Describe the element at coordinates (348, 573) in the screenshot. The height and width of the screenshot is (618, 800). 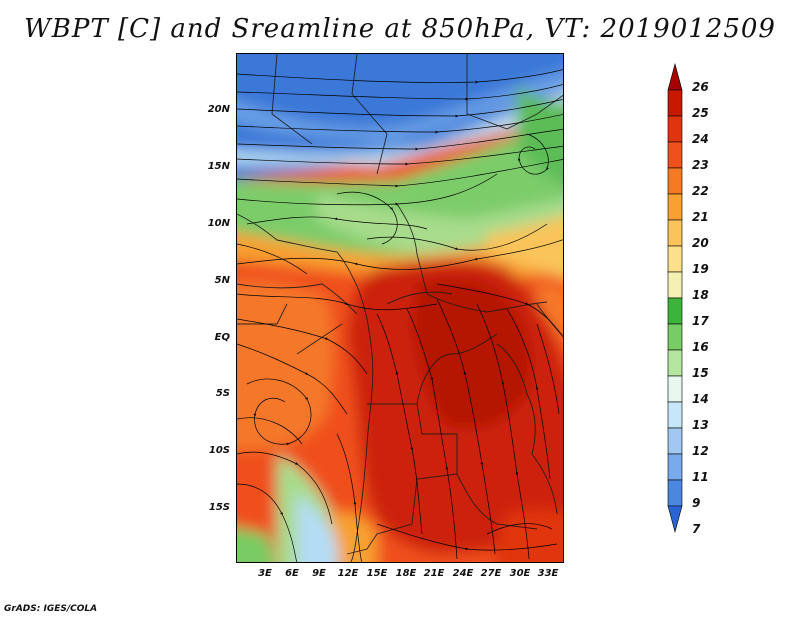
I see `lon-label-12e: 12E` at that location.